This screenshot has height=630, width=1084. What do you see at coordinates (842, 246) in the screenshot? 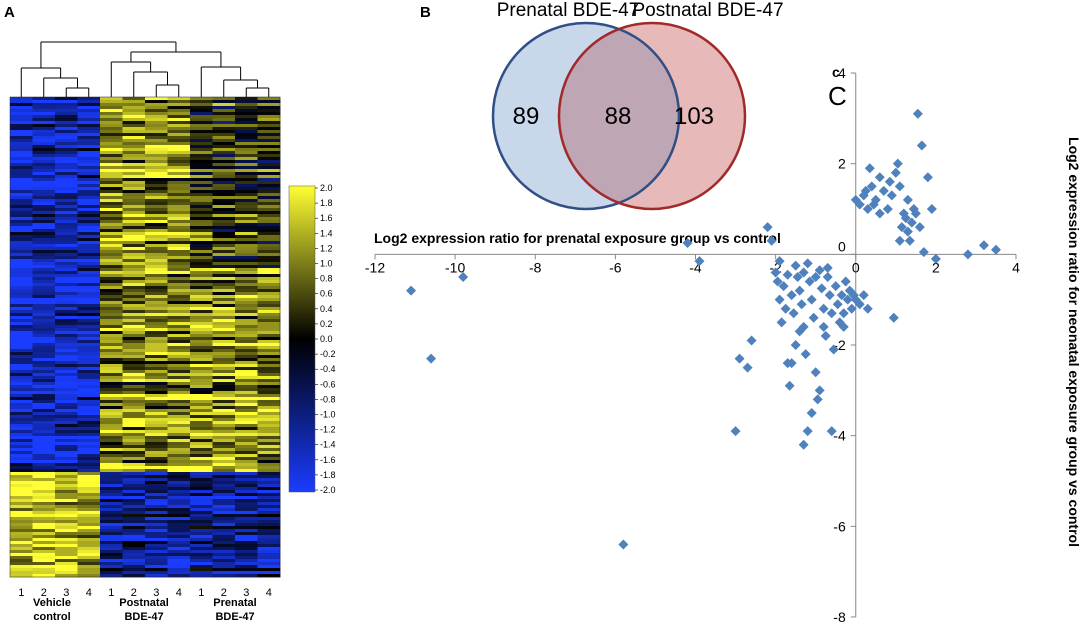
I see `y-tick-label: 0` at bounding box center [842, 246].